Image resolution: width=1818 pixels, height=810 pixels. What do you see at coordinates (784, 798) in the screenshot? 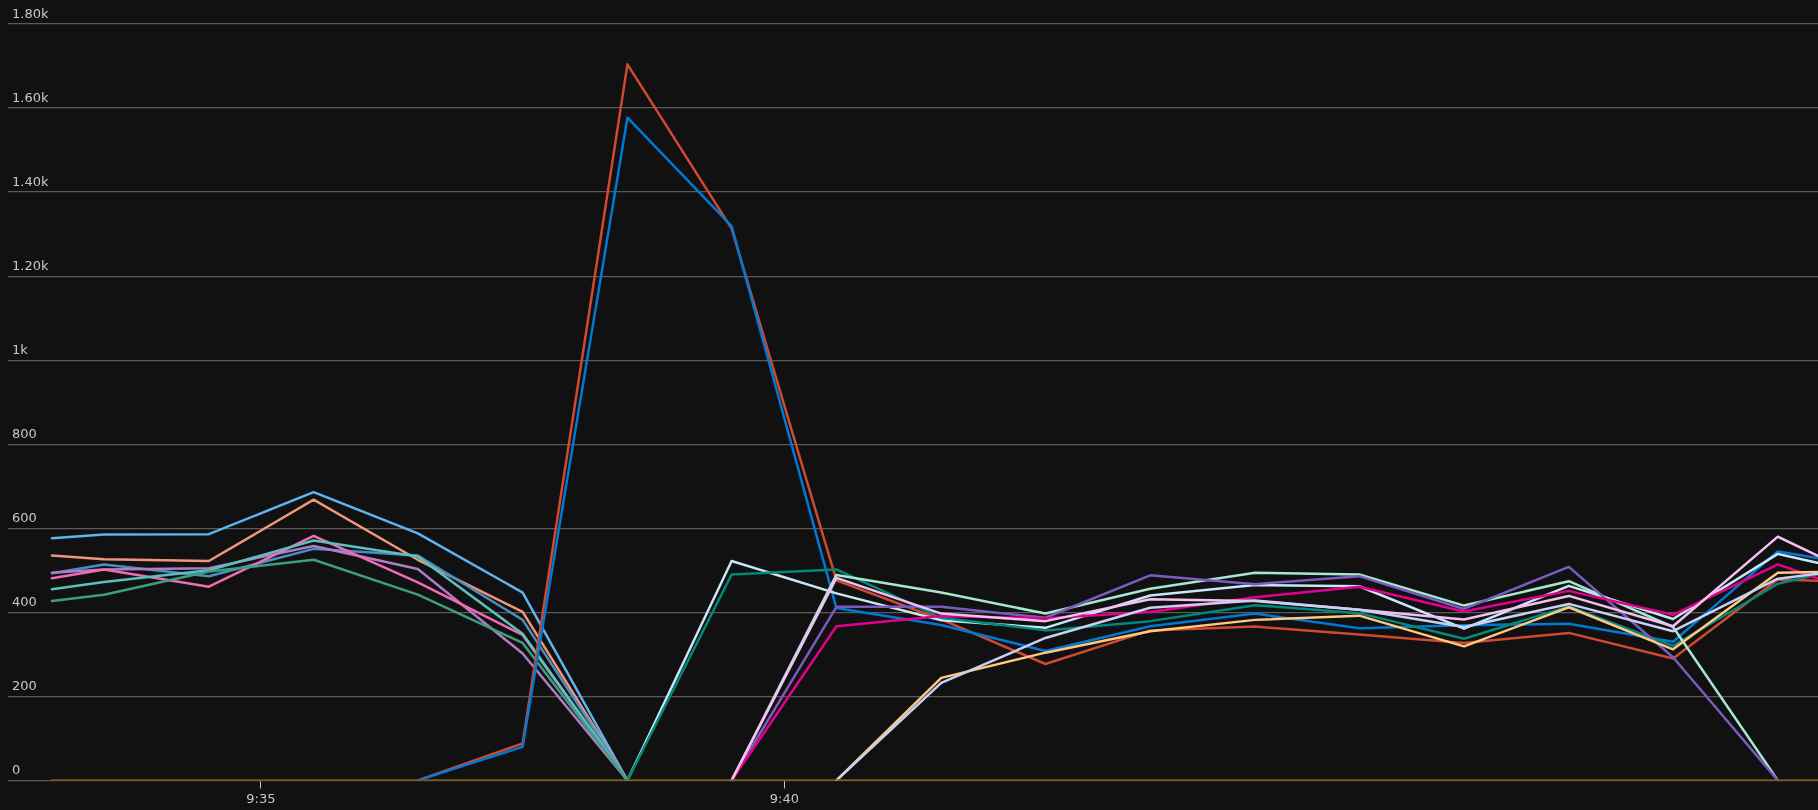
I see `x-tick-label: 9:40` at bounding box center [784, 798].